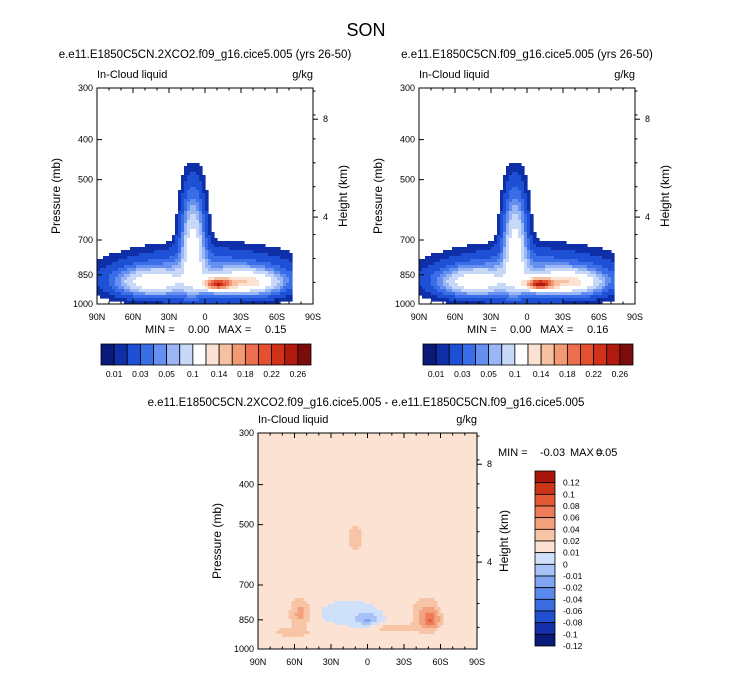 The height and width of the screenshot is (673, 733). I want to click on colorbar-swatch, so click(120, 354).